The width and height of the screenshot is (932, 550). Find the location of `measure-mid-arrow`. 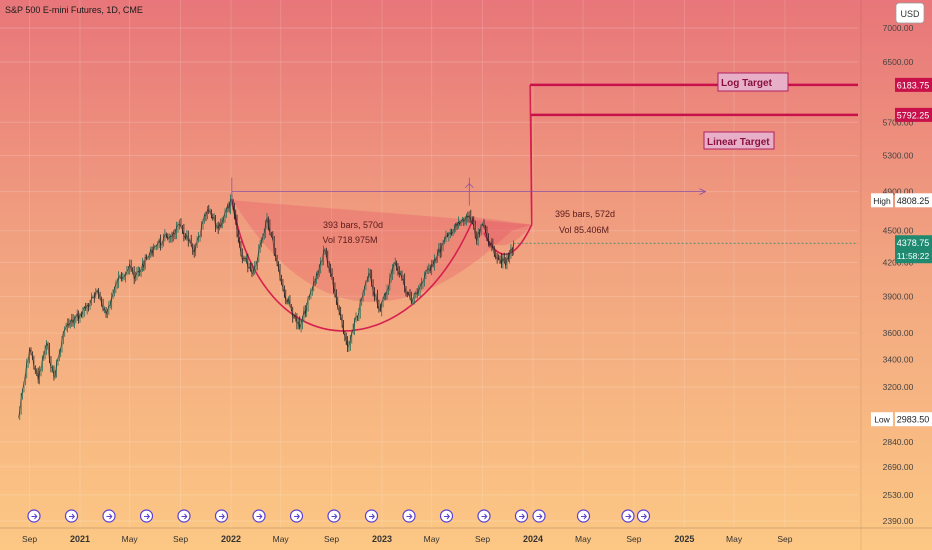

measure-mid-arrow is located at coordinates (469, 185).